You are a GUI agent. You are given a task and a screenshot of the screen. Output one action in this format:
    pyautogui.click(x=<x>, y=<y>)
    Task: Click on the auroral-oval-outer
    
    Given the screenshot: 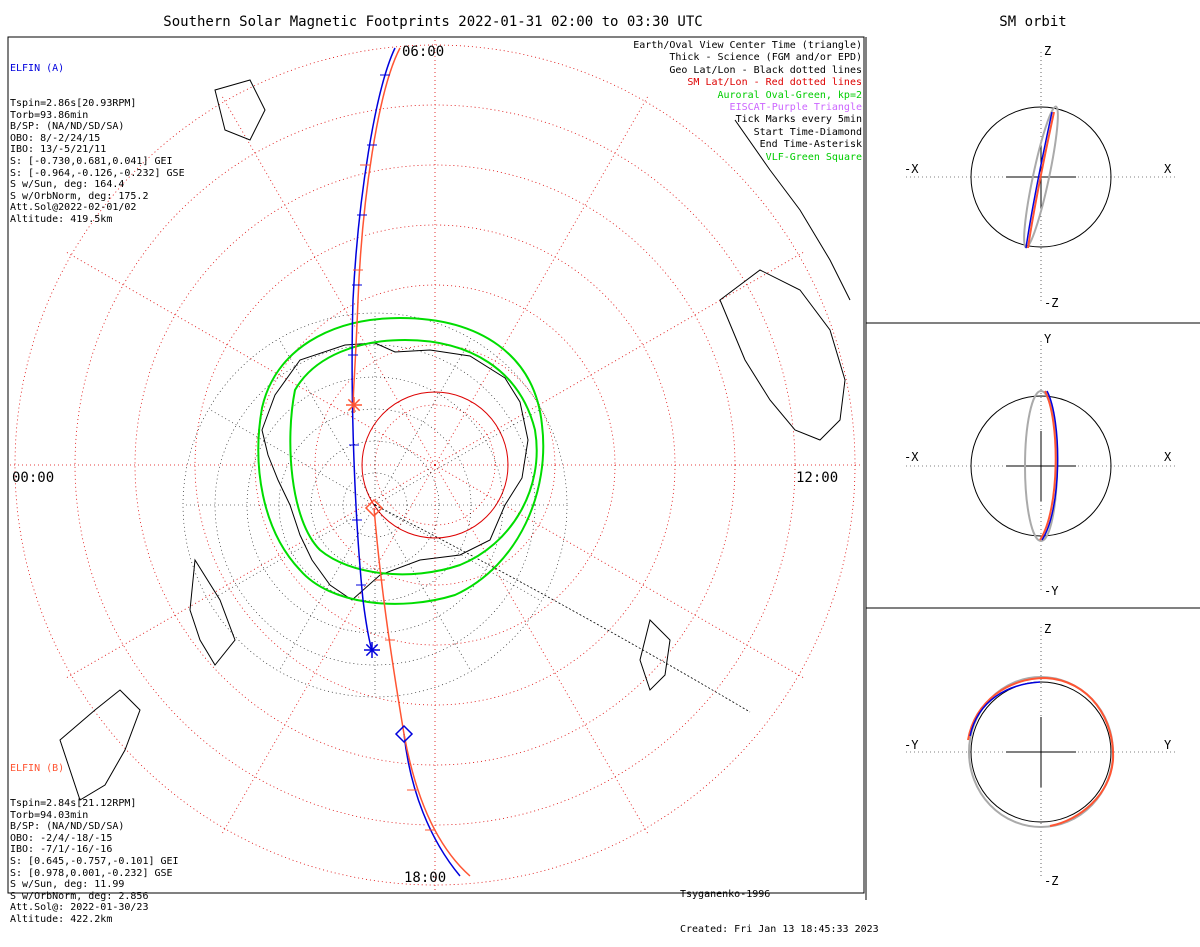 What is the action you would take?
    pyautogui.click(x=401, y=460)
    